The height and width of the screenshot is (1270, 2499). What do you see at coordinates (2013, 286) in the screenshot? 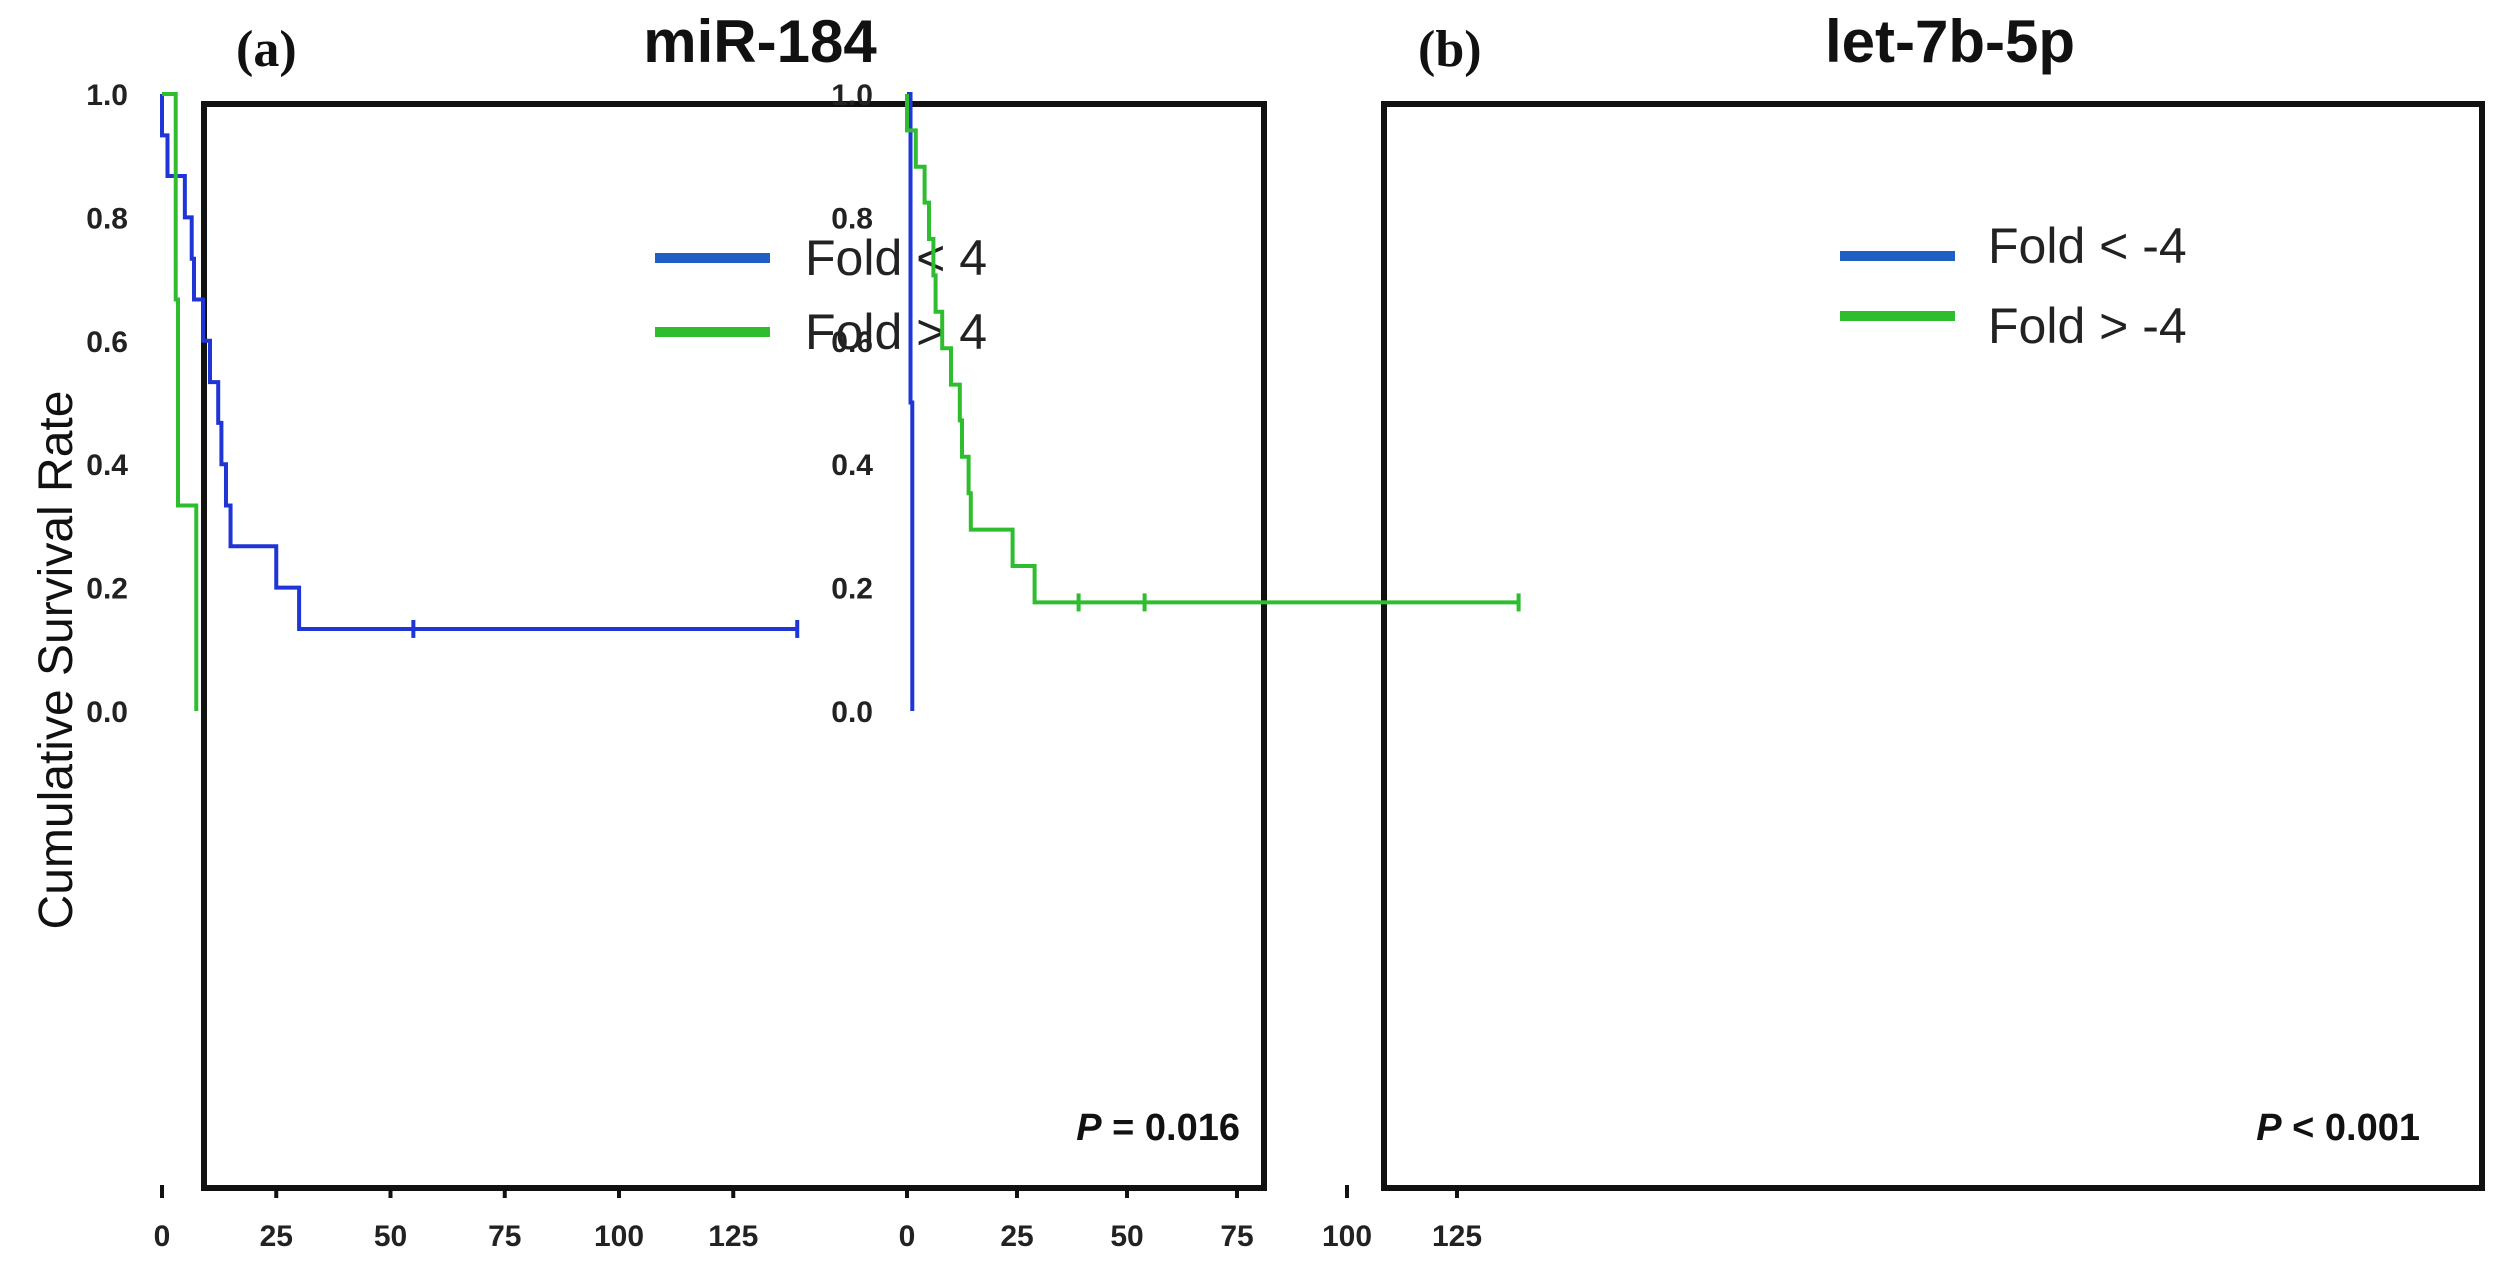
I see `panel-b-legend: Fold < -4 Fold > -4` at bounding box center [2013, 286].